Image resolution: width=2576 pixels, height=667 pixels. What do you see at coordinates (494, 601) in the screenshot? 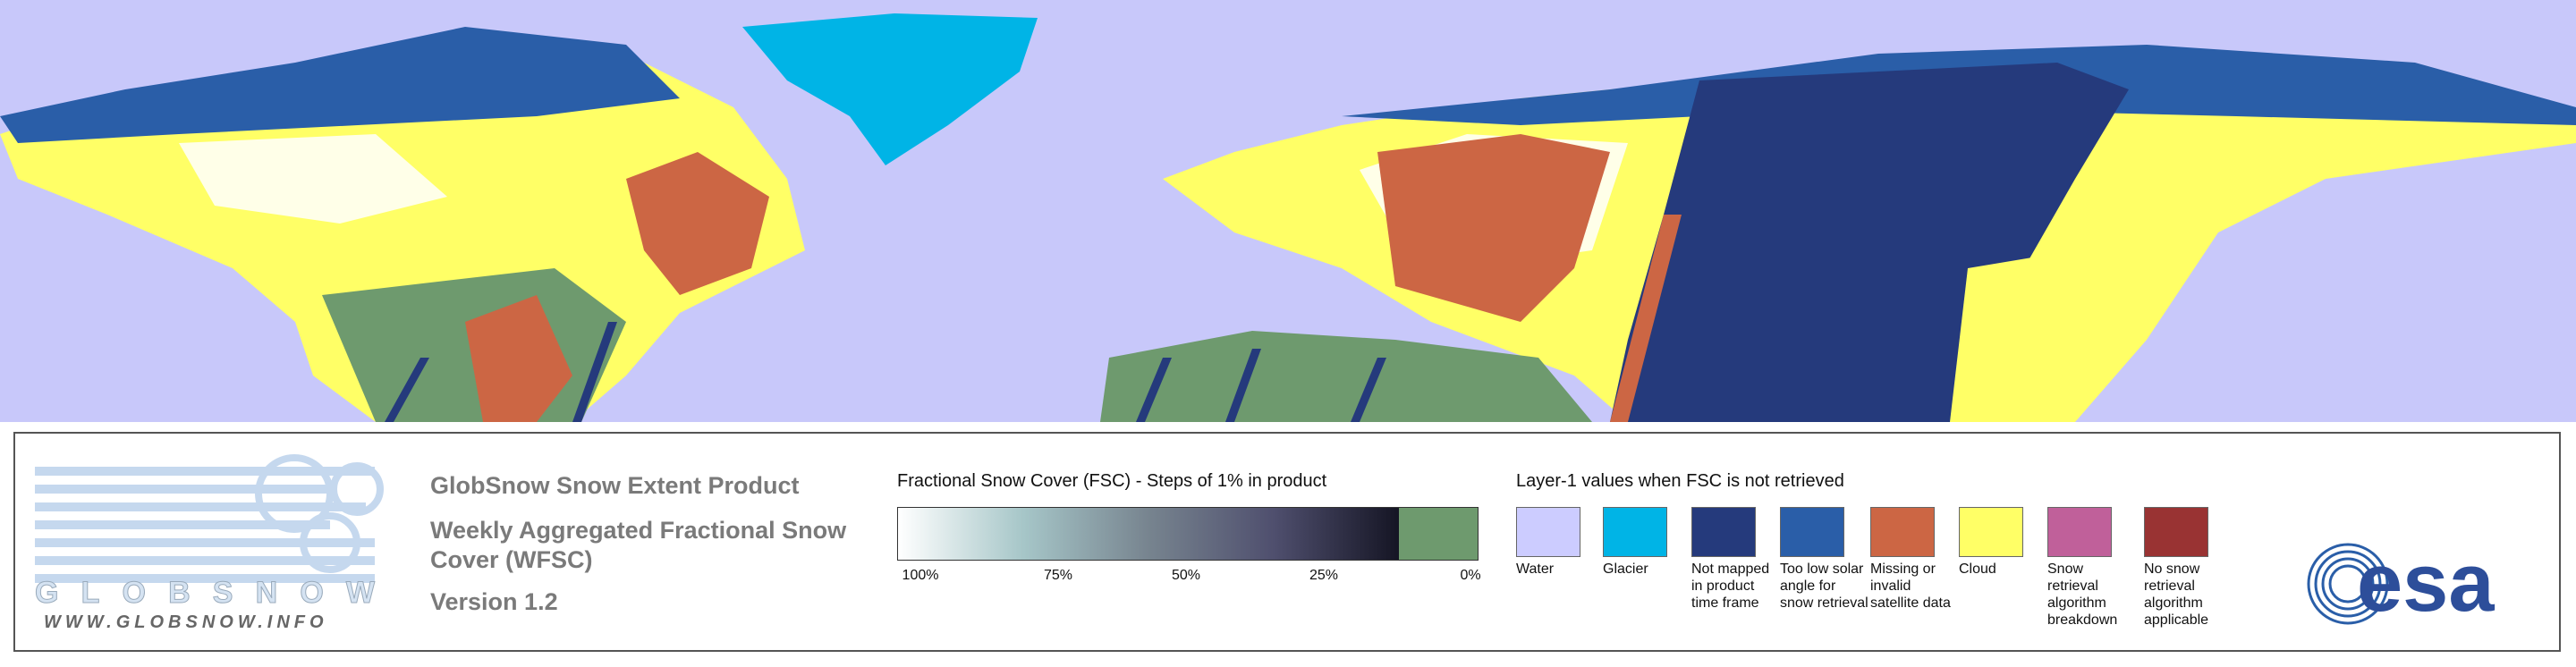
I see `product-version: Version 1.2` at bounding box center [494, 601].